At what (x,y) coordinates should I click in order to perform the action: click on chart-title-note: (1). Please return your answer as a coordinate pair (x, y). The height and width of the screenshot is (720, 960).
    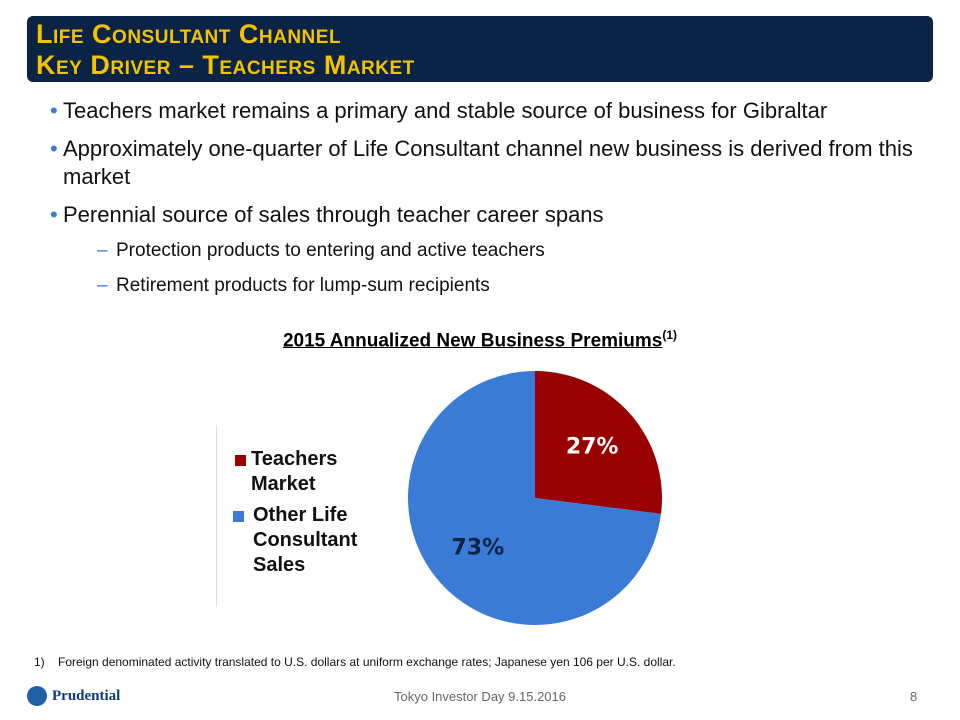
    Looking at the image, I should click on (670, 335).